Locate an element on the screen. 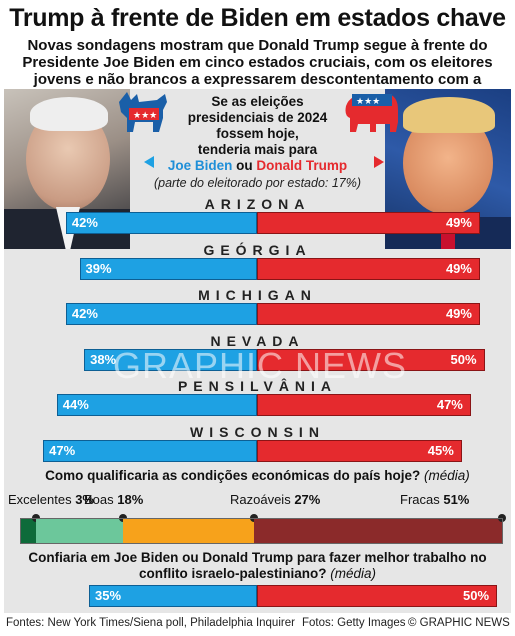 The width and height of the screenshot is (515, 636). conflict-biden-value: 35% is located at coordinates (108, 595).